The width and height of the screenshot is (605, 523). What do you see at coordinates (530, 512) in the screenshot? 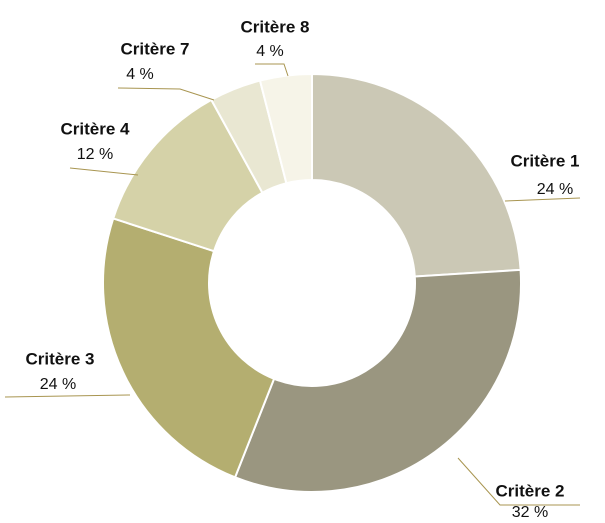
I see `slice-value: 32 %` at bounding box center [530, 512].